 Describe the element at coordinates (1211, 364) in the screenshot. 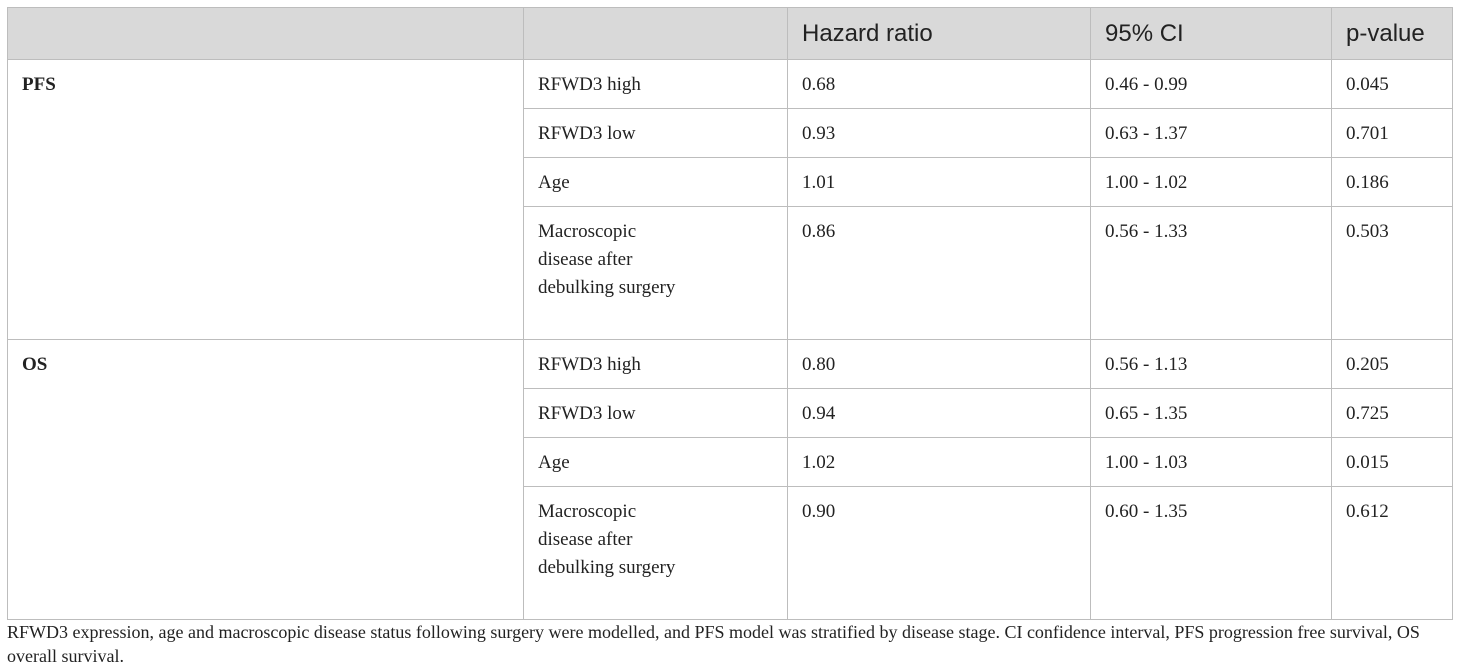

I see `ci-cell: 0.56 - 1.13` at that location.